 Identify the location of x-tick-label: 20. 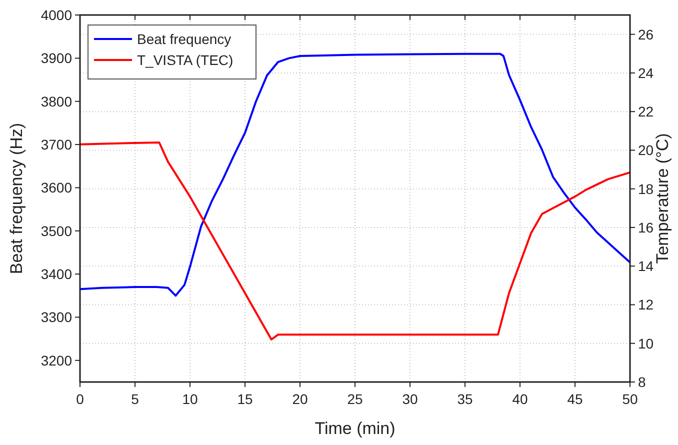
(300, 399).